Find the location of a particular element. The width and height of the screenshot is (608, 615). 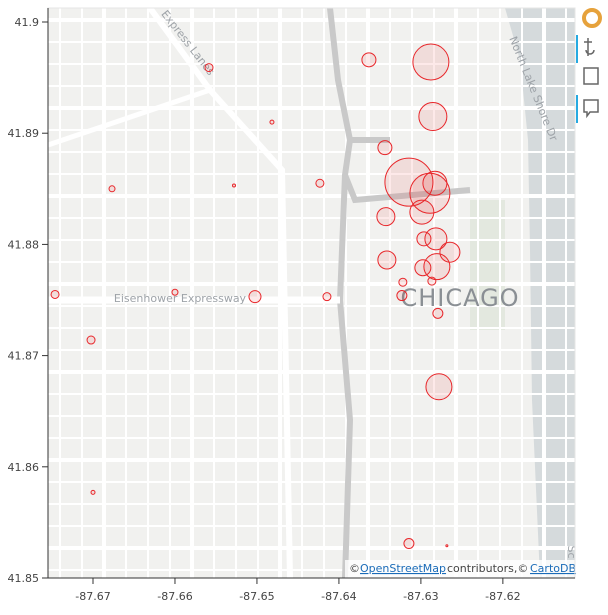

map-label: Sc is located at coordinates (571, 551).